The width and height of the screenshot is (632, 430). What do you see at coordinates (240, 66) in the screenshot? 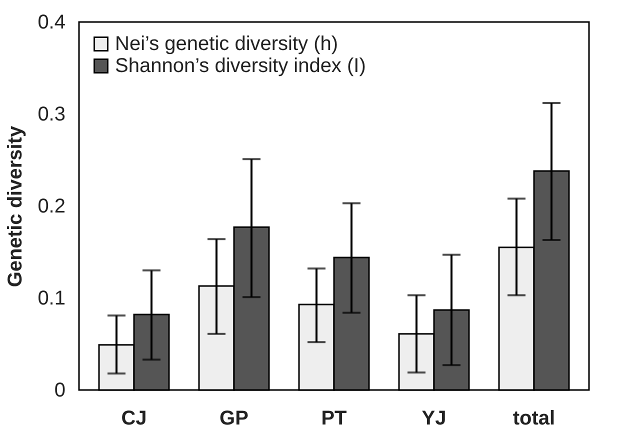
I see `legend-label: Shannon’s diversity index (I)` at bounding box center [240, 66].